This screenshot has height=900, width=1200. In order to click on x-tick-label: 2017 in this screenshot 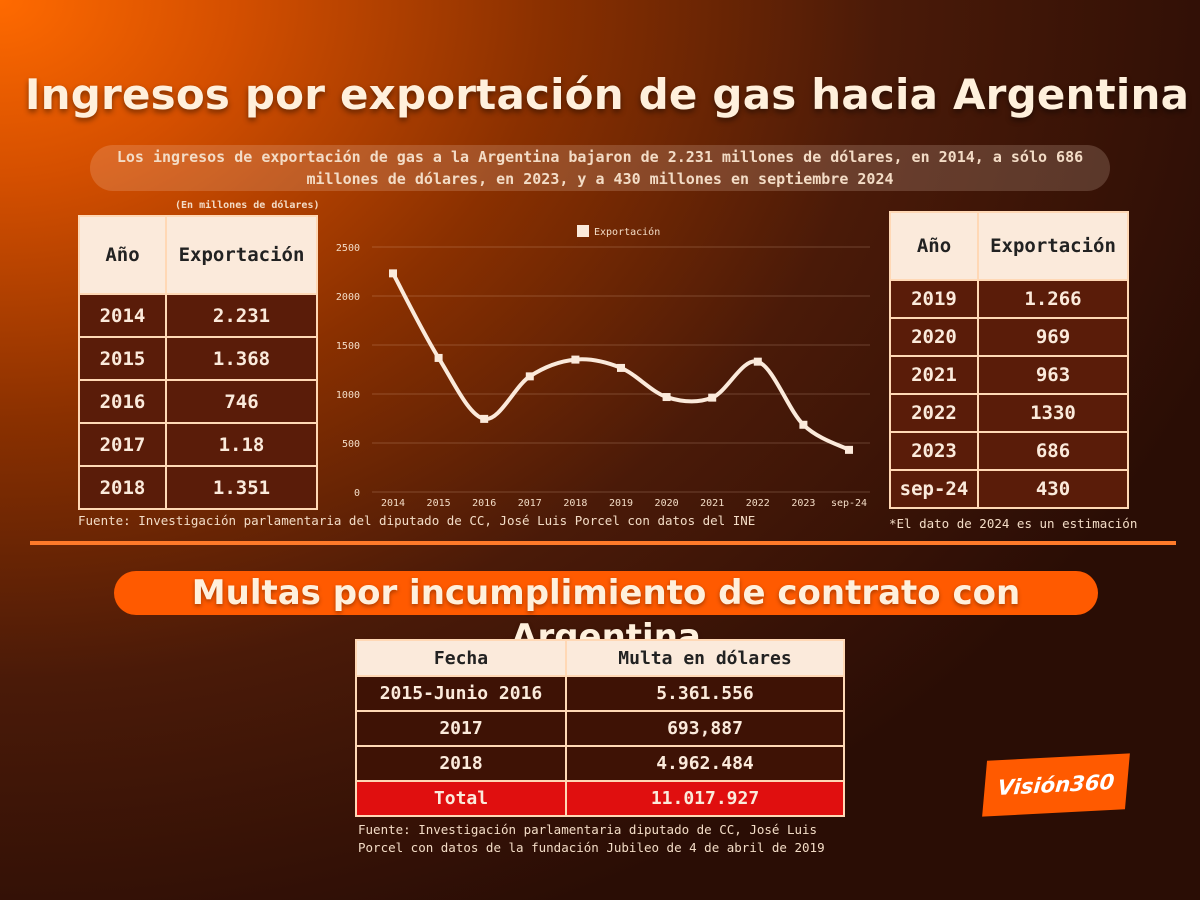, I will do `click(530, 503)`.